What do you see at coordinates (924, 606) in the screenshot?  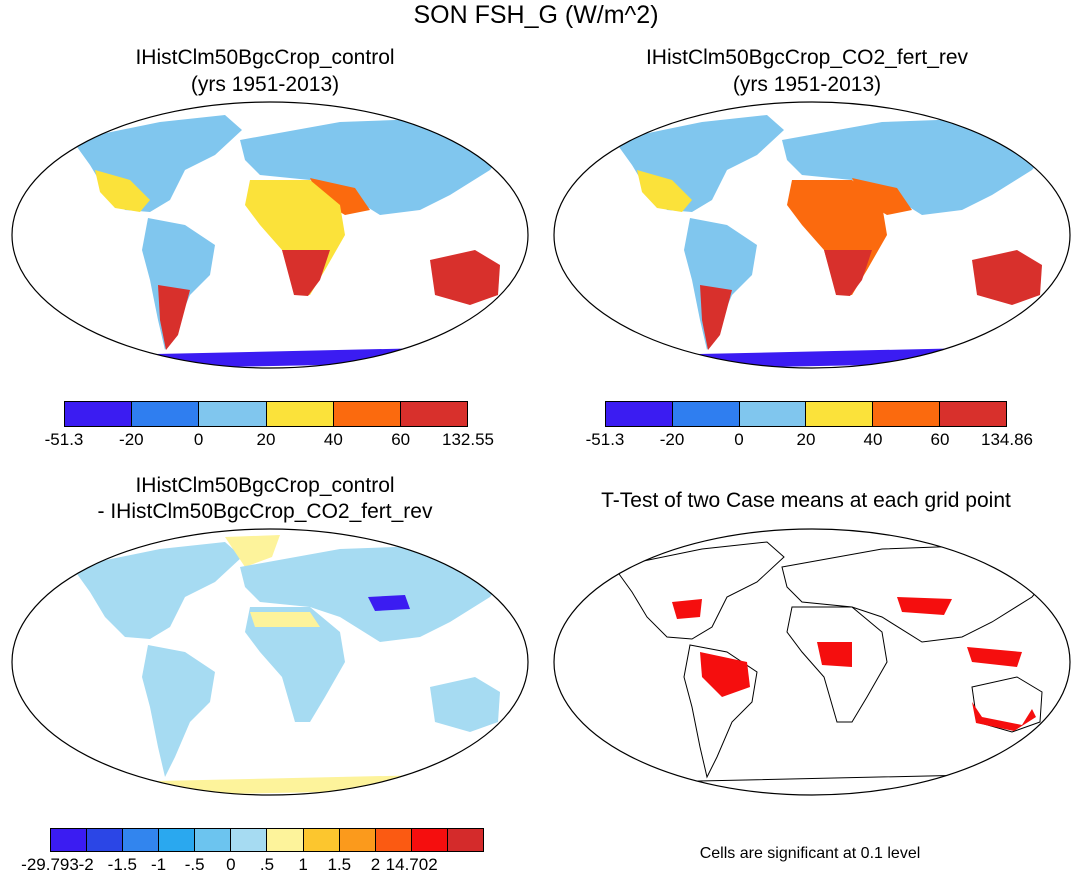 I see `sig-india` at bounding box center [924, 606].